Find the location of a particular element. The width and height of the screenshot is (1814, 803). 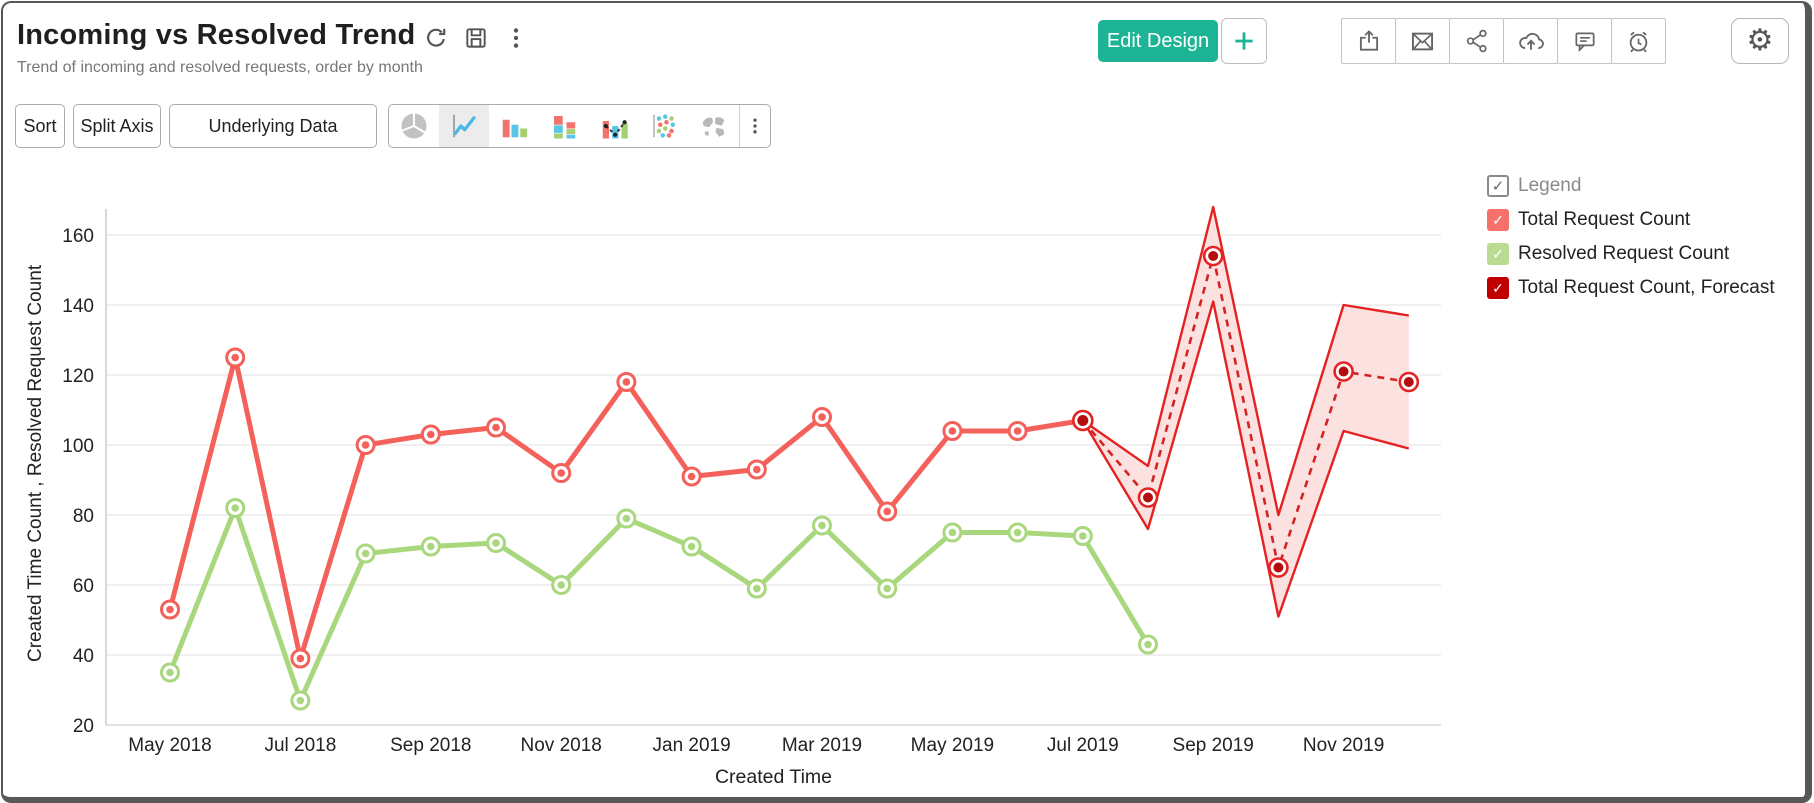

pie-chart-icon is located at coordinates (414, 126).